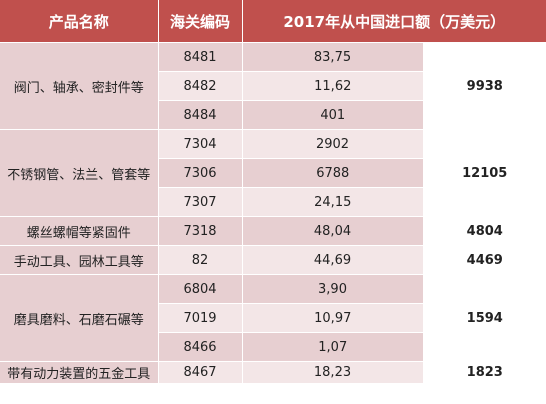 The width and height of the screenshot is (546, 404). I want to click on code-cell: 82, so click(200, 260).